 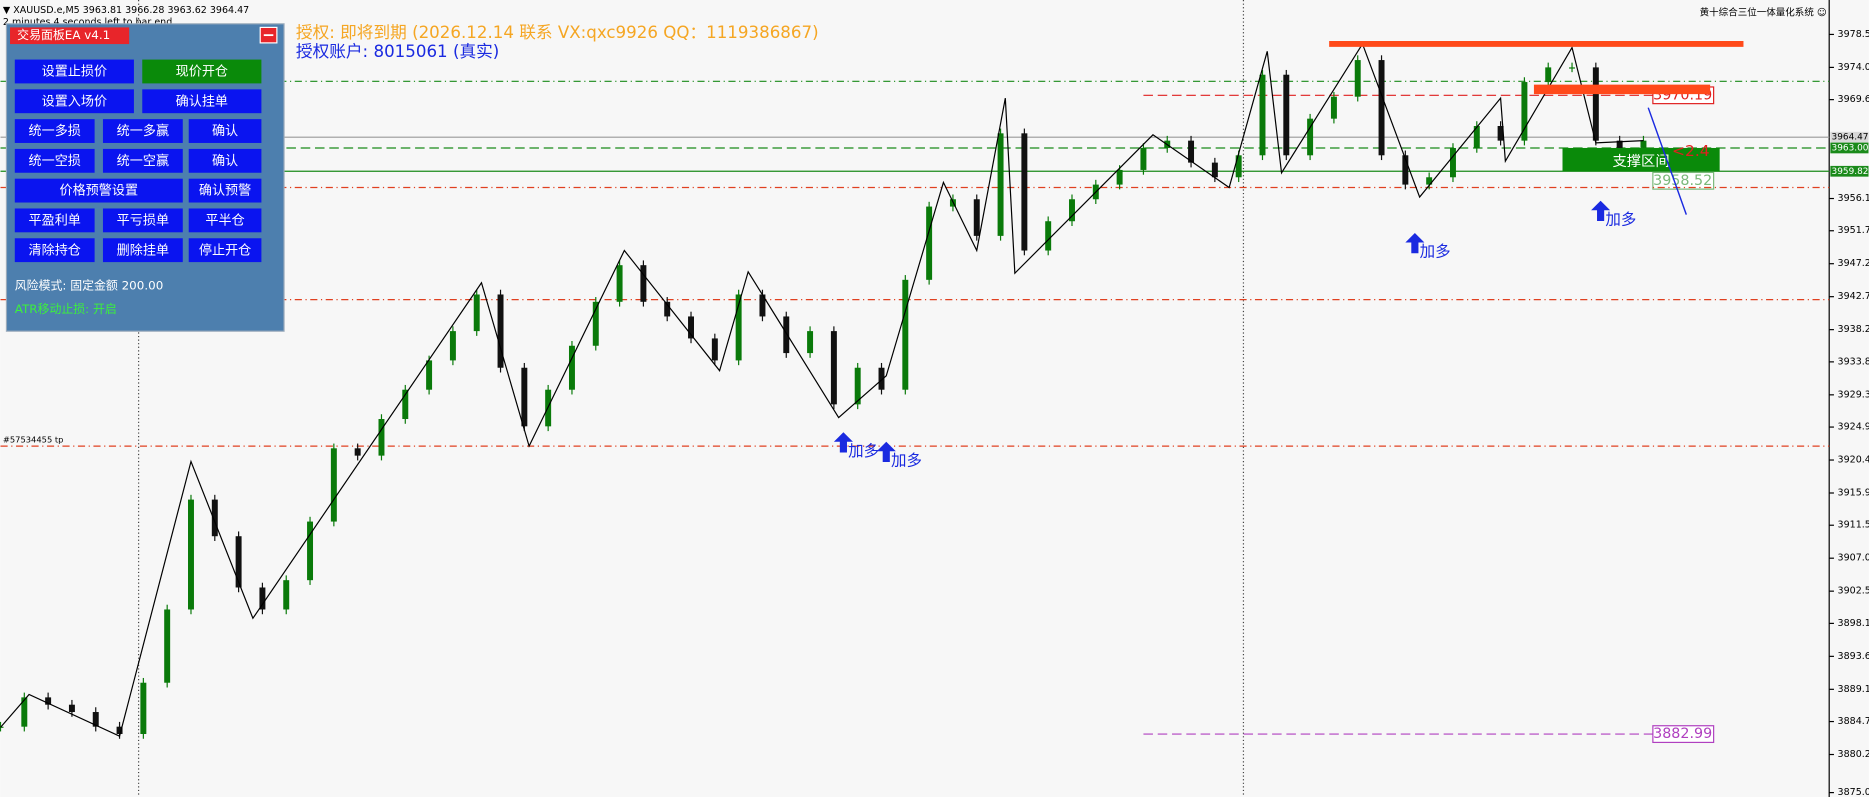 I want to click on level-label: 3958.52, so click(x=1682, y=181).